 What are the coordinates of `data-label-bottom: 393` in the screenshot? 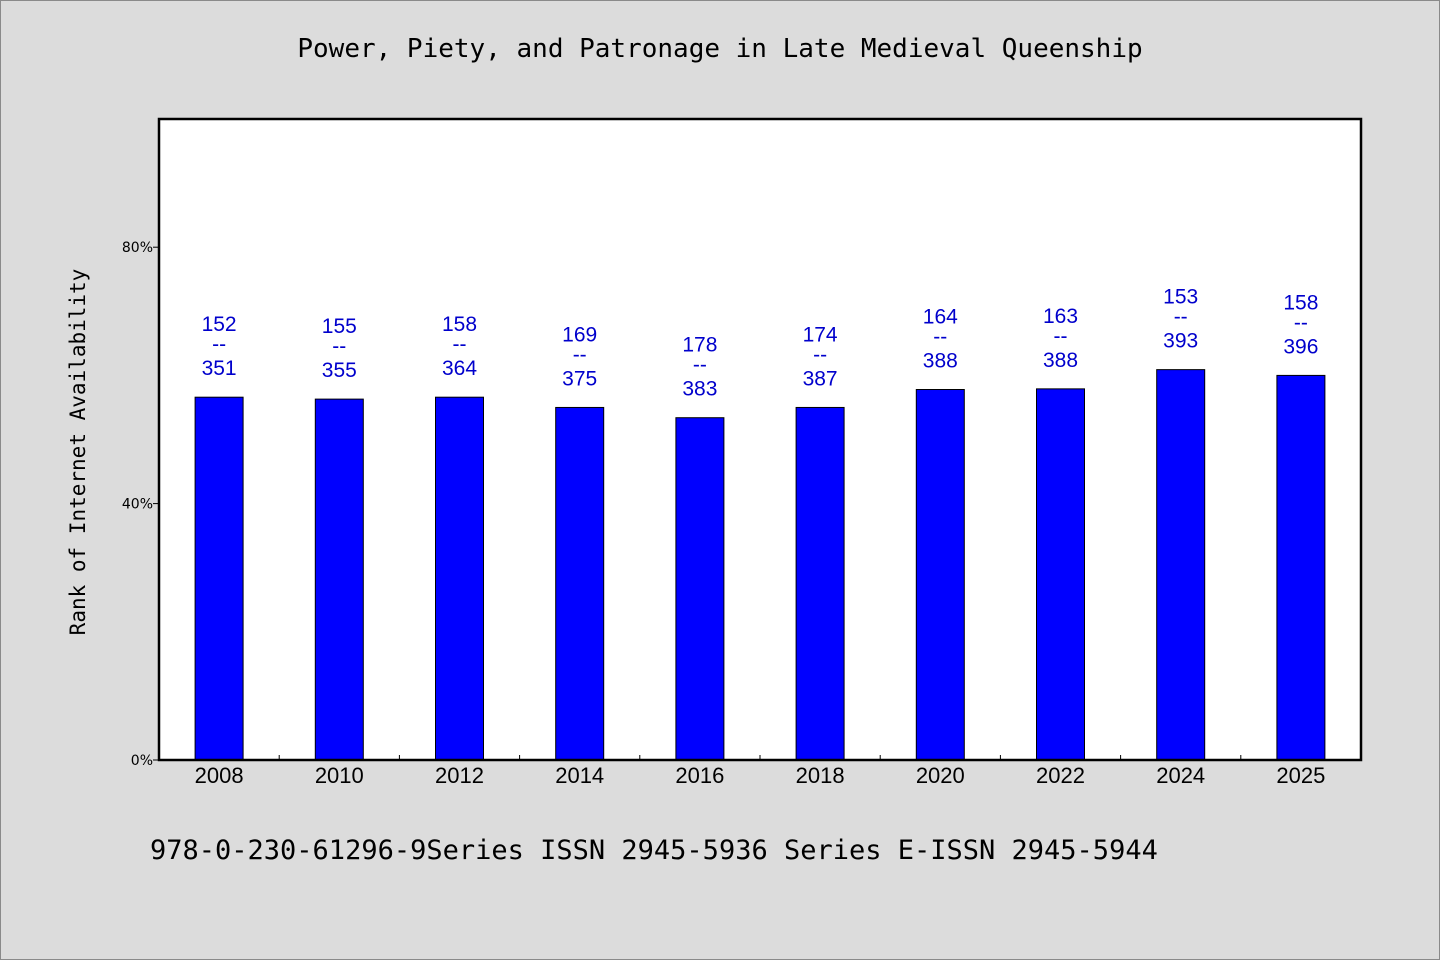 It's located at (1180, 341).